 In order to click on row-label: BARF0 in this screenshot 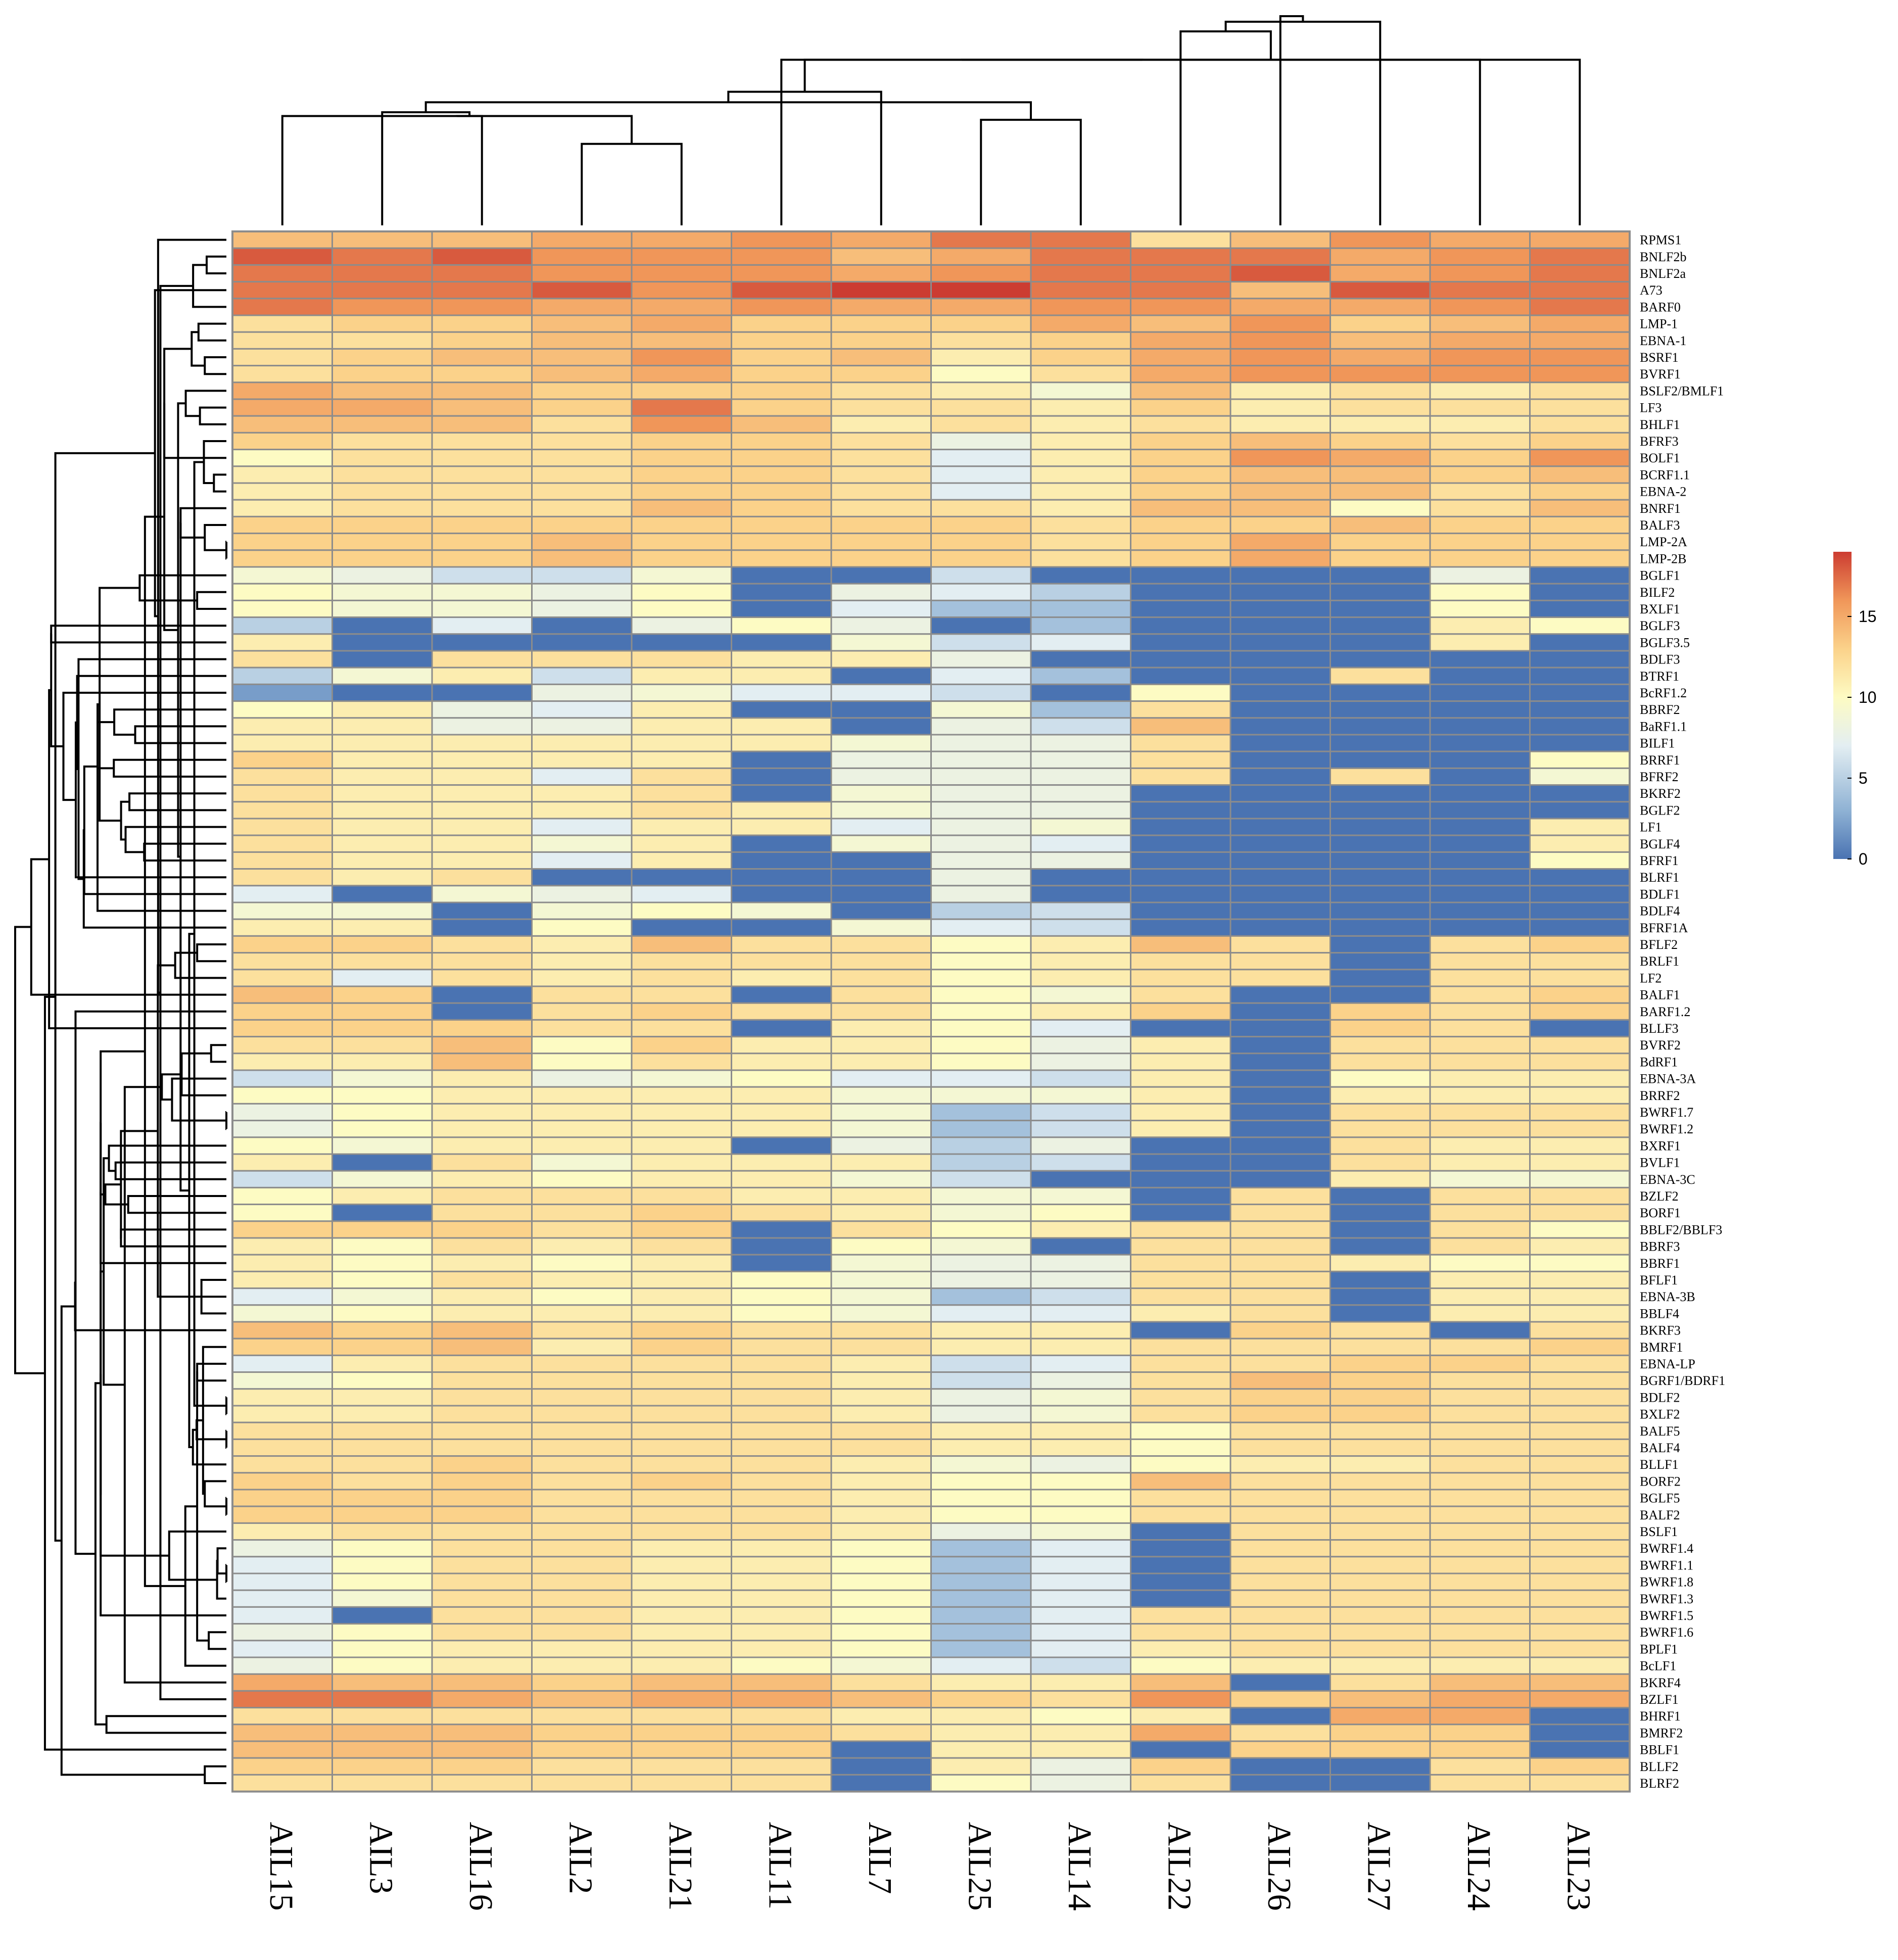, I will do `click(1660, 307)`.